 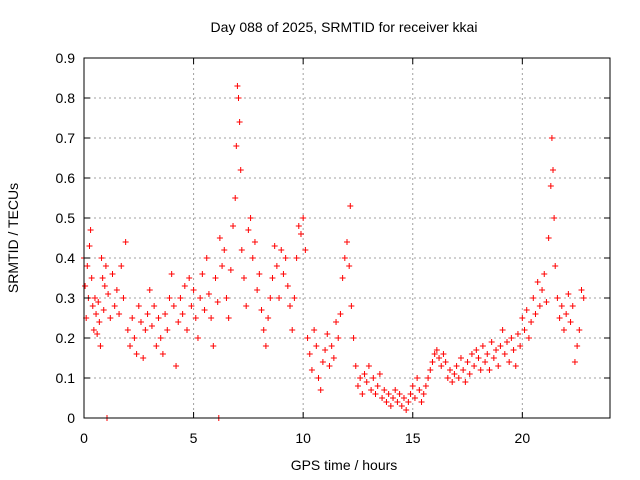 What do you see at coordinates (66, 138) in the screenshot?
I see `y-tick-label: 0.7` at bounding box center [66, 138].